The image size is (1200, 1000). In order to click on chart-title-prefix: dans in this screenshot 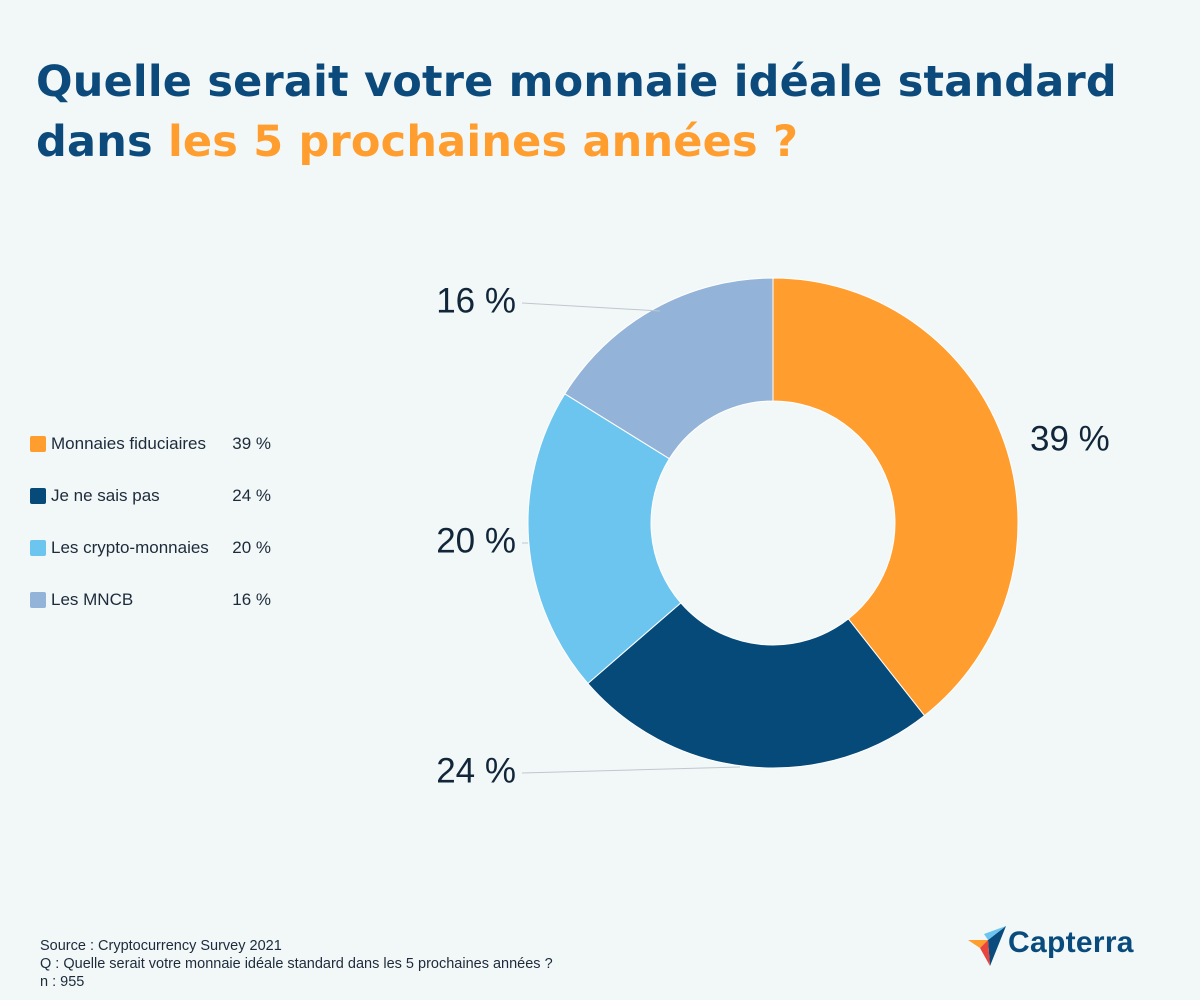, I will do `click(102, 142)`.